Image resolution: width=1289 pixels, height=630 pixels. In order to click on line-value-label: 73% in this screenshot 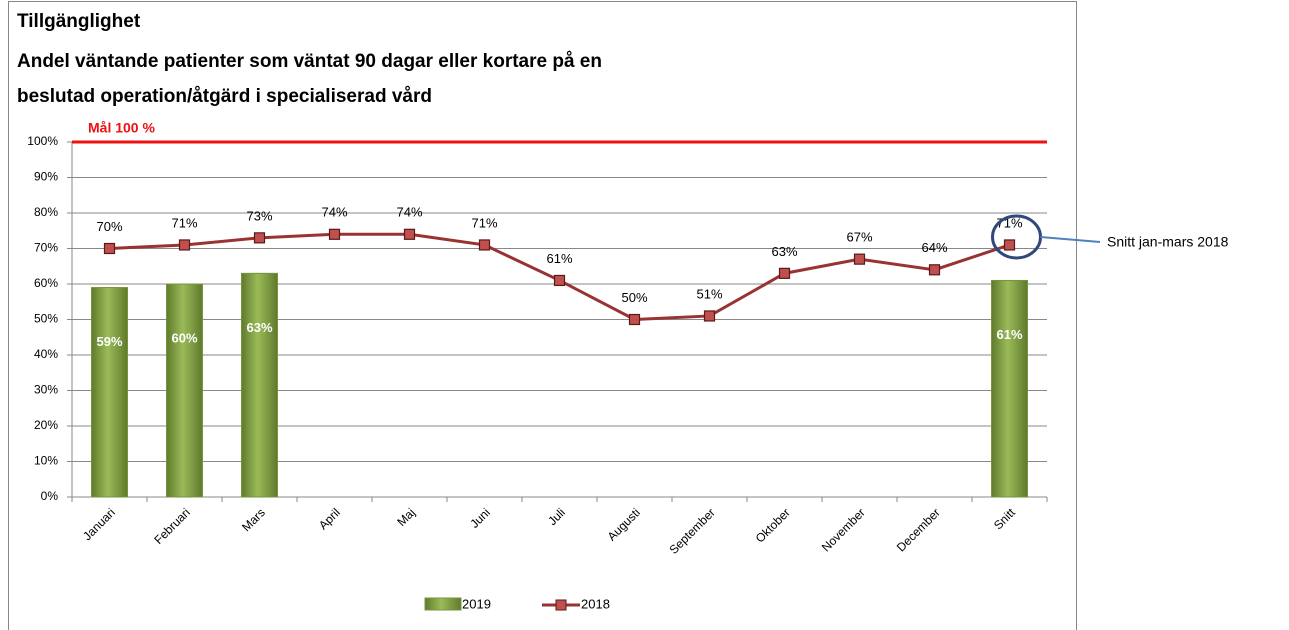, I will do `click(259, 215)`.